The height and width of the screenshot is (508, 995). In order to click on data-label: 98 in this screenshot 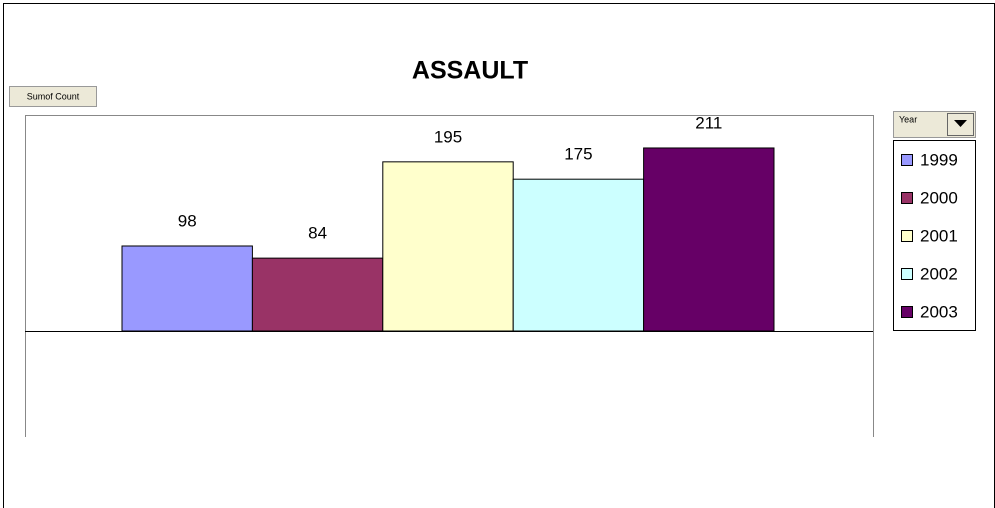, I will do `click(187, 220)`.